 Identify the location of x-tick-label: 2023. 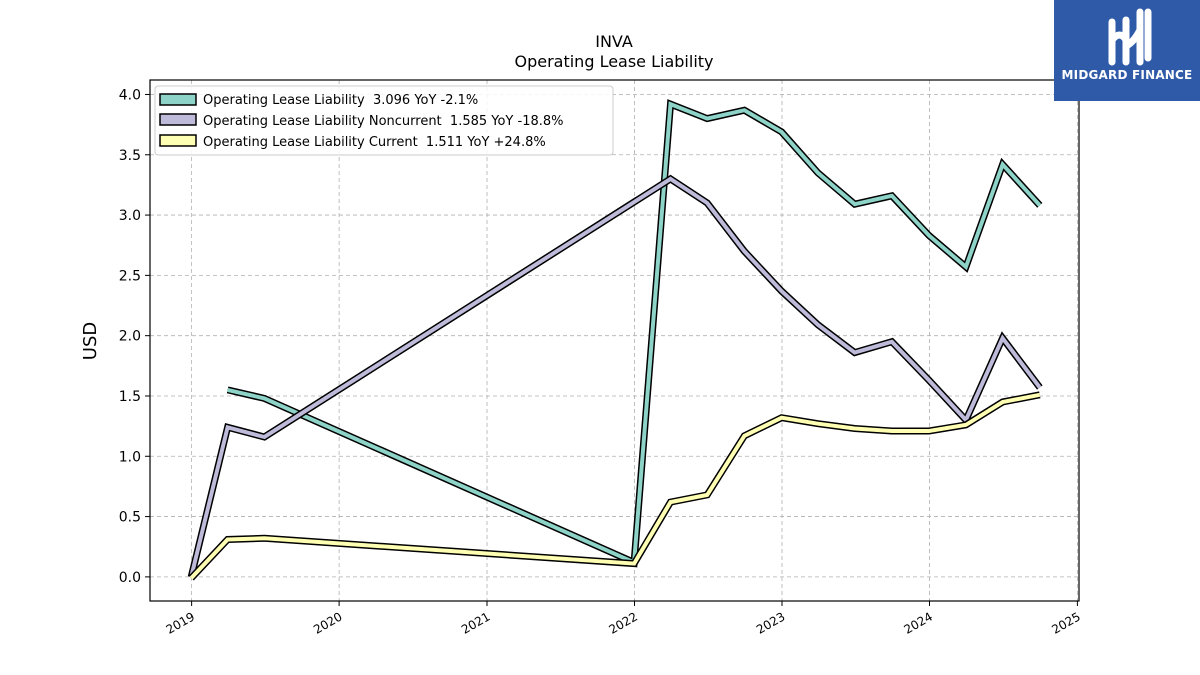
(770, 622).